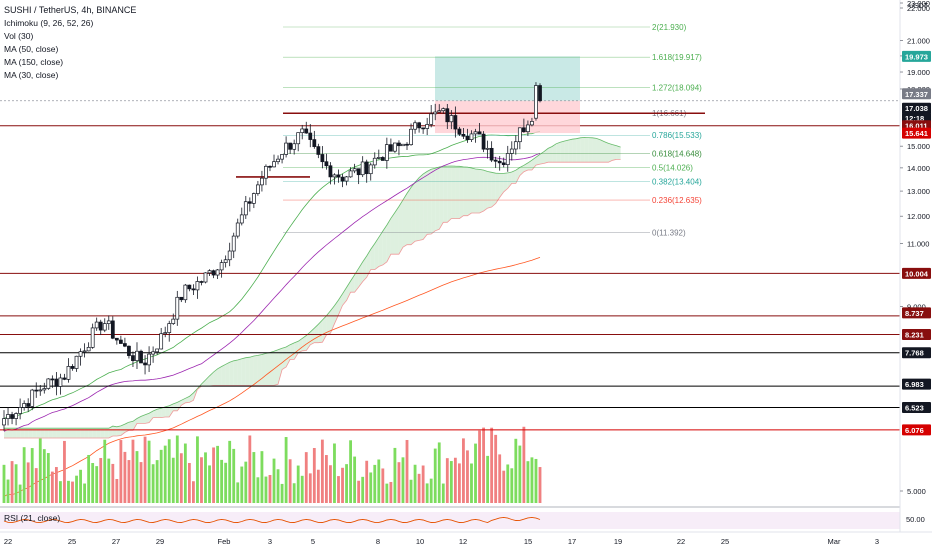  What do you see at coordinates (49, 23) in the screenshot?
I see `legend-ichimoku: Ichimoku (9, 26, 52, 26)` at bounding box center [49, 23].